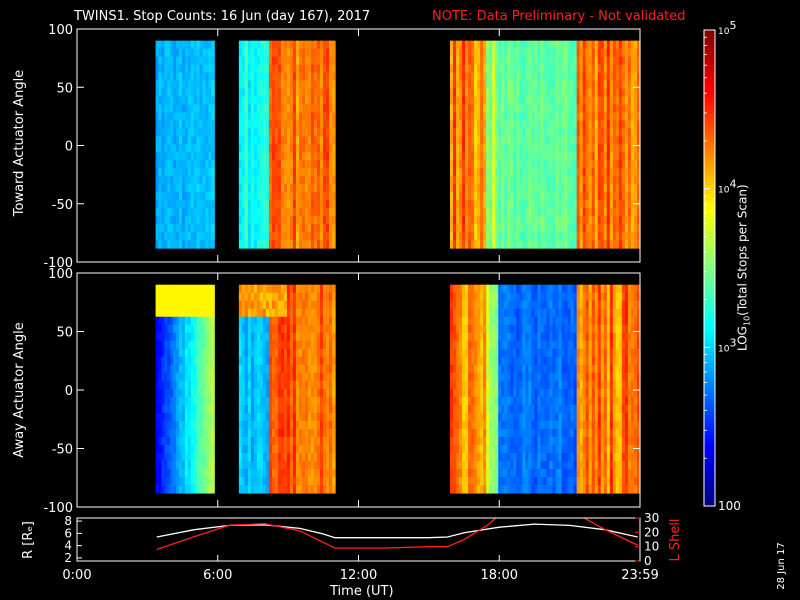  I want to click on orbit-left-ytick-label: 6, so click(68, 533).